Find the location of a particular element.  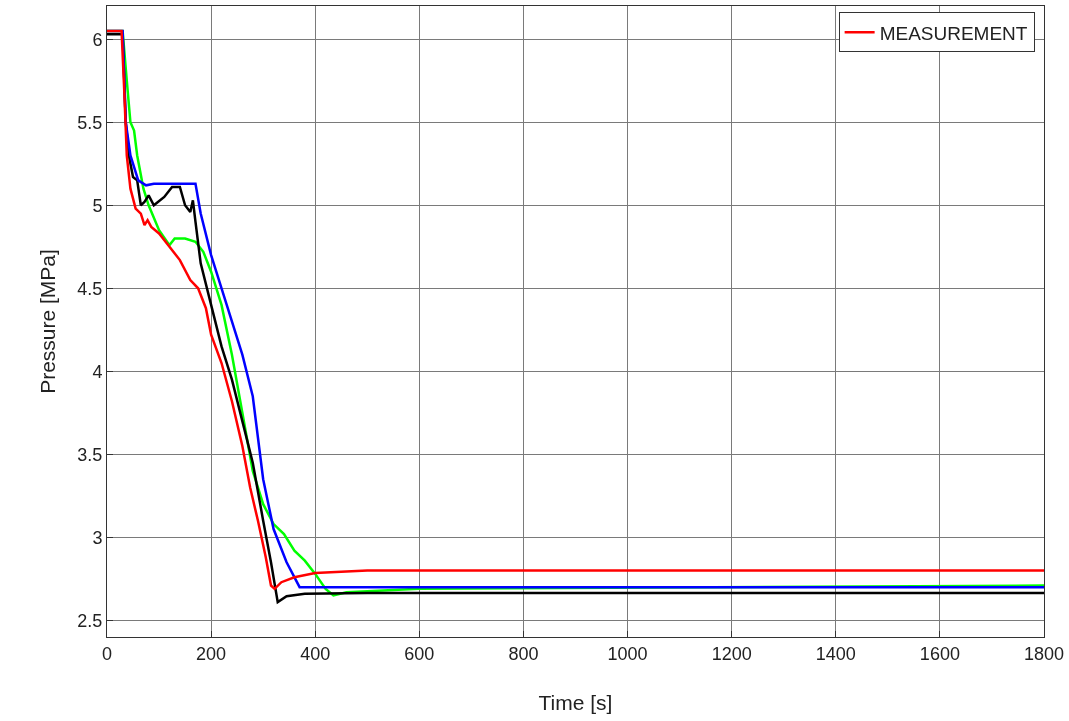

y-tick-label: 5 is located at coordinates (97, 205).